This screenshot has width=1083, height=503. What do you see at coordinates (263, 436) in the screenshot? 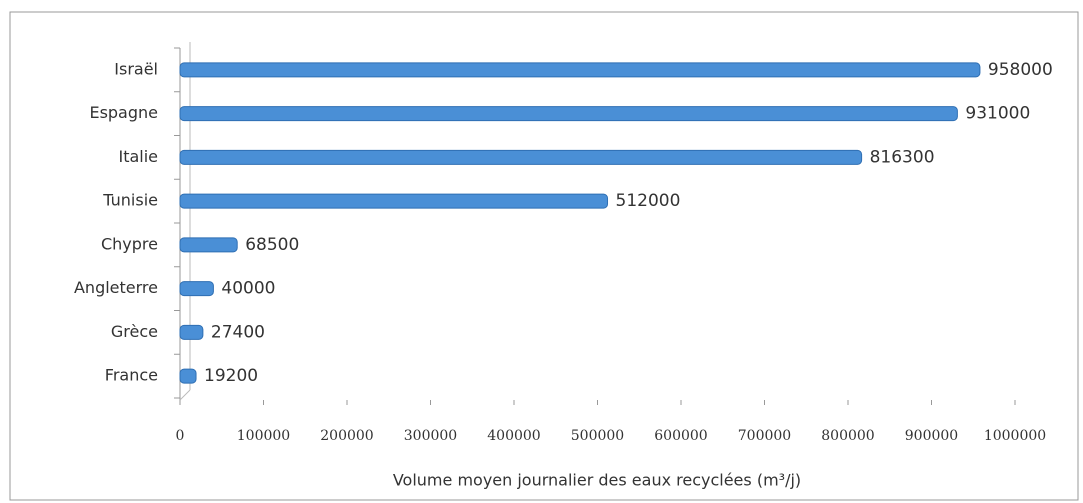
I see `x-tick-label: 100000` at bounding box center [263, 436].